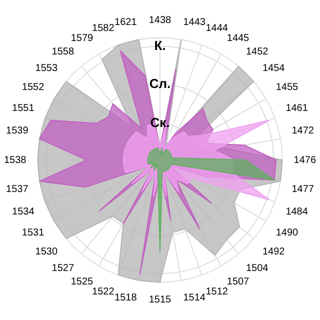 This screenshot has height=320, width=320. What do you see at coordinates (33, 233) in the screenshot?
I see `spoke-label: 1531` at bounding box center [33, 233].